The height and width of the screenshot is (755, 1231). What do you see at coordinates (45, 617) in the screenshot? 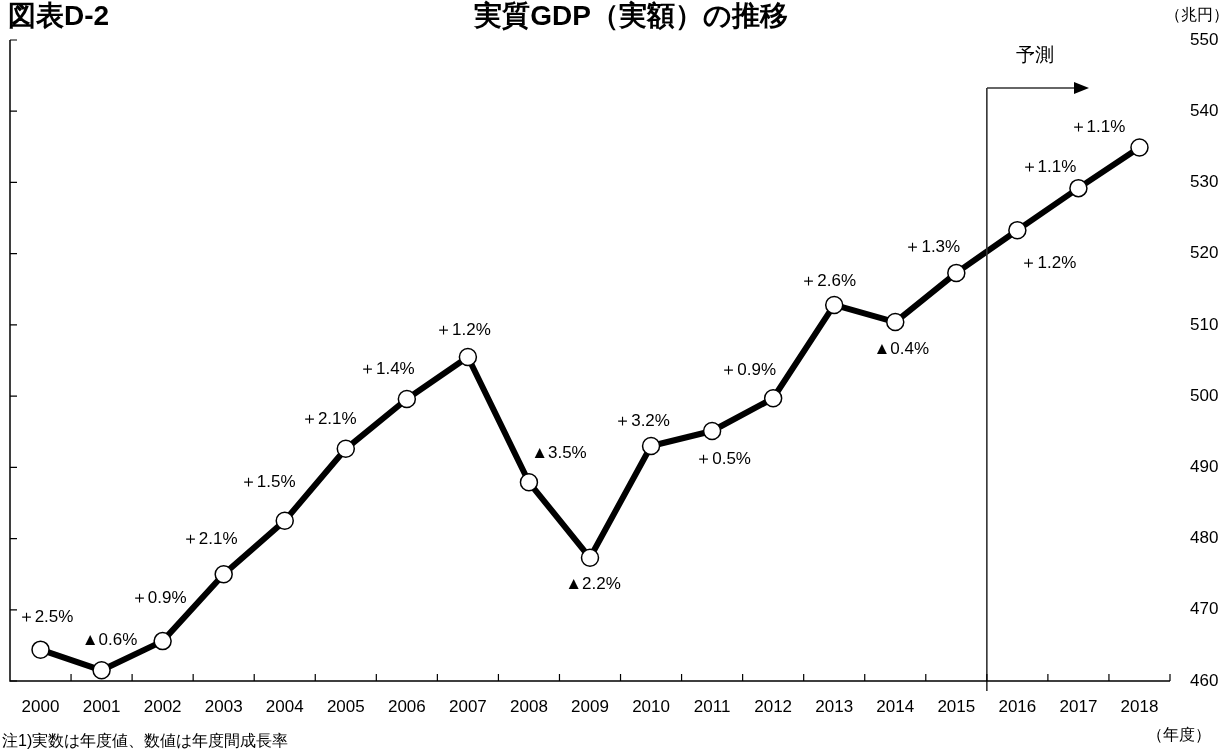
I see `annotation: ＋2.5%` at bounding box center [45, 617].